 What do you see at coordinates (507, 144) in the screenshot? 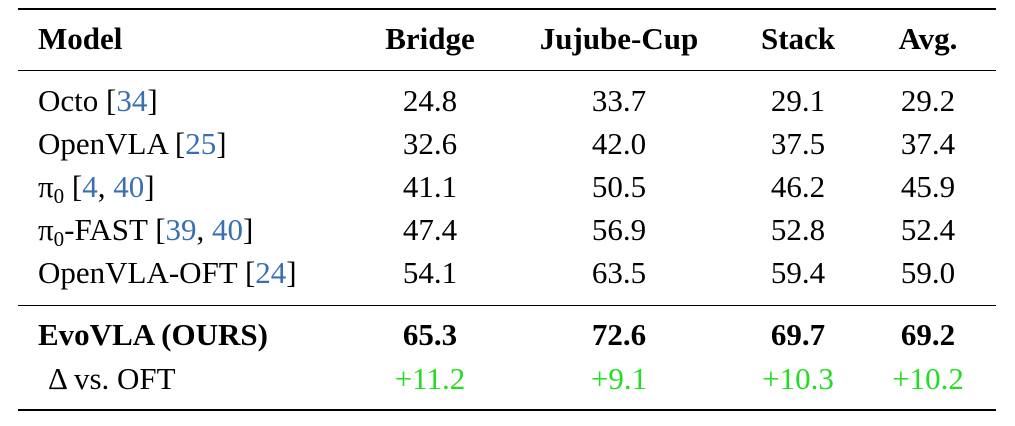
I see `table-row: OpenVLA [25] 32.6 42.0 37.5 37.4` at bounding box center [507, 144].